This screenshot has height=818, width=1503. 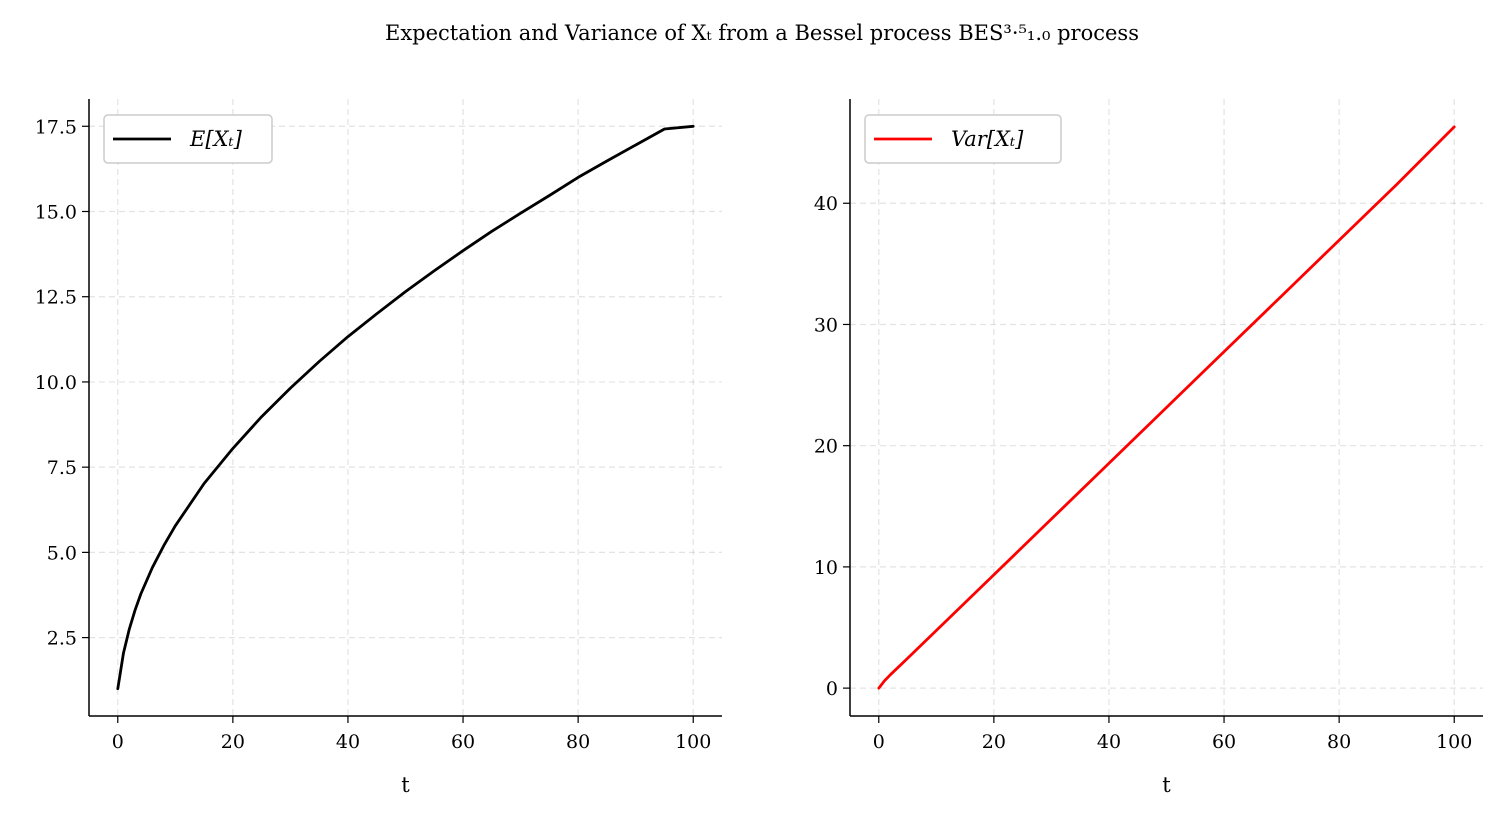 What do you see at coordinates (826, 447) in the screenshot?
I see `y-tick-label: 20` at bounding box center [826, 447].